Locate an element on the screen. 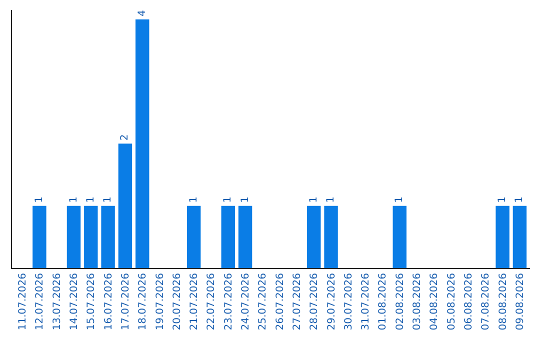  x-tick-label: 24.07.2026 is located at coordinates (246, 301).